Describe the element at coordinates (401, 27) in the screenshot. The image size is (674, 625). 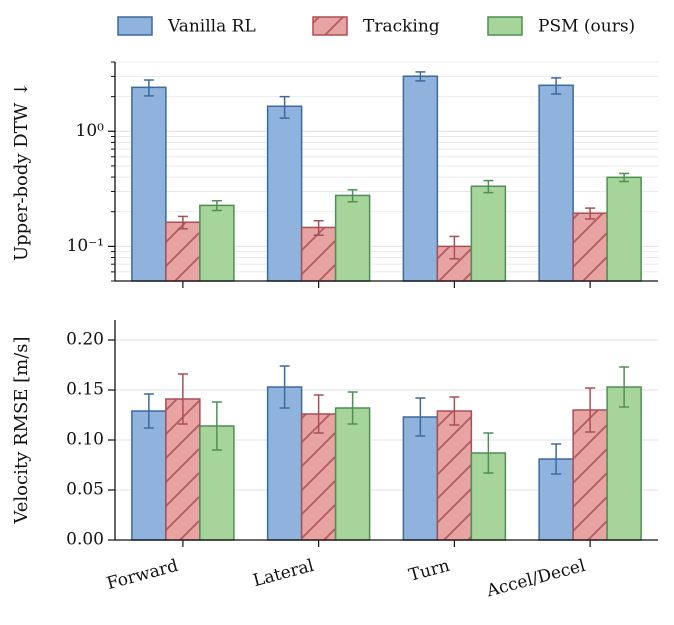
I see `legend-label: Tracking` at that location.